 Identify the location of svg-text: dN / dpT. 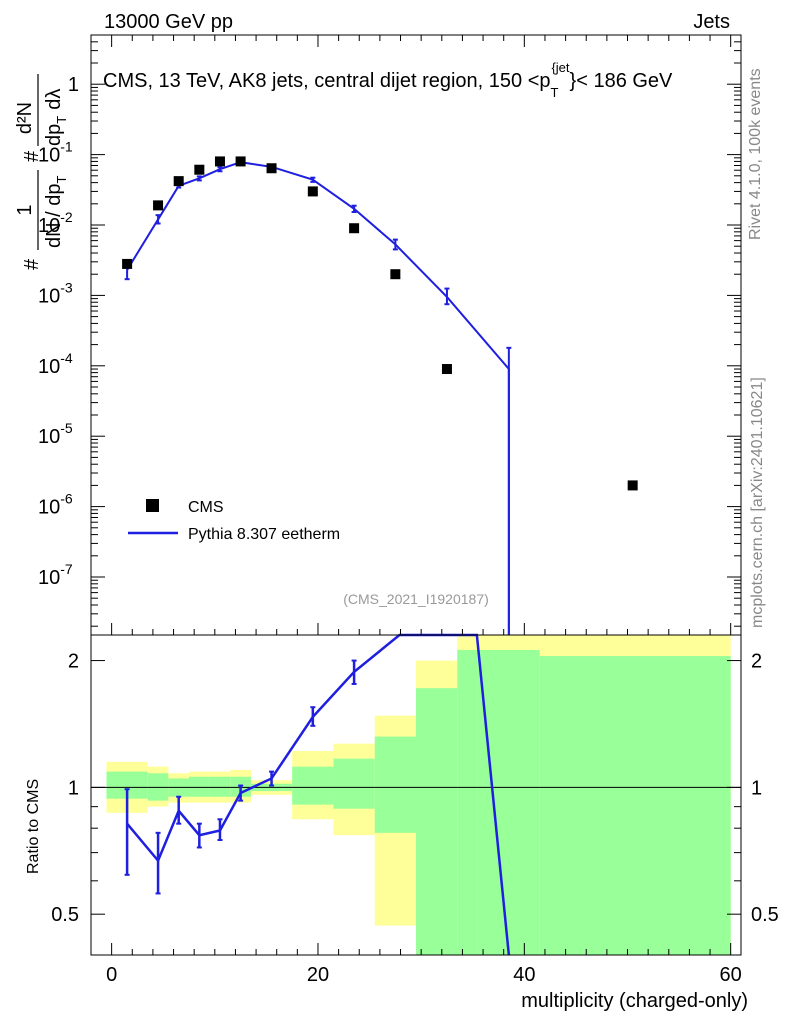
(56, 212).